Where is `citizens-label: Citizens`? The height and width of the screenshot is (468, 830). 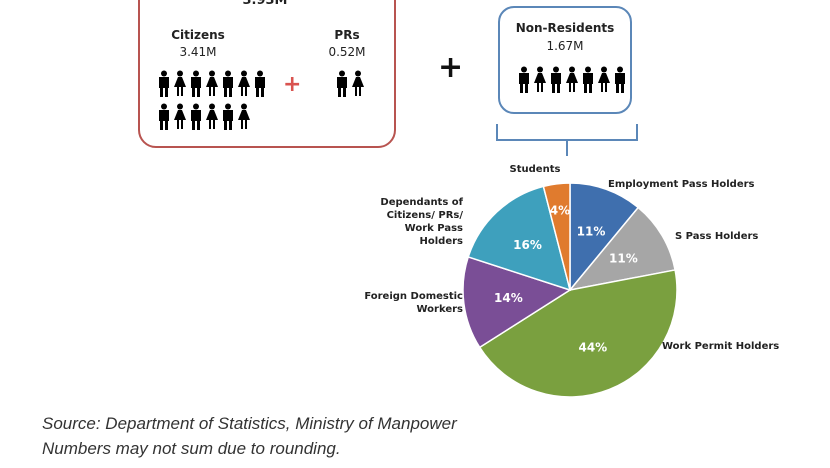
citizens-label: Citizens is located at coordinates (198, 35).